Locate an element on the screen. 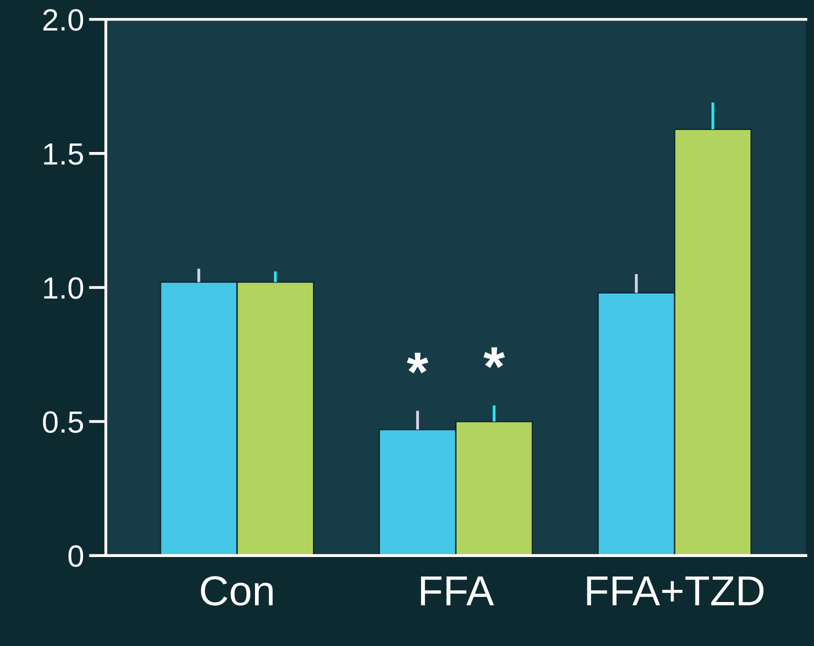 This screenshot has height=646, width=814. y-tick-label: 1.5 is located at coordinates (64, 154).